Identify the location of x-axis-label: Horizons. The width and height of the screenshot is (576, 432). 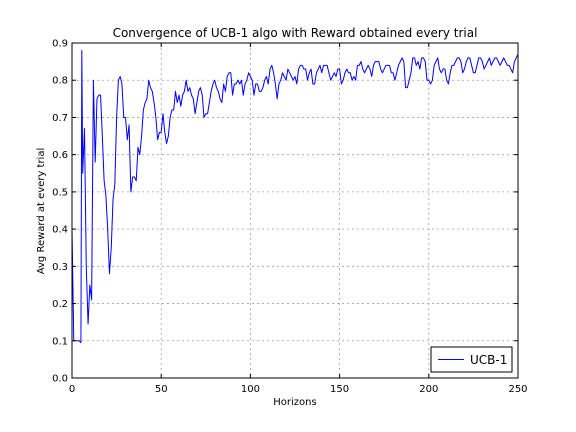
(294, 402).